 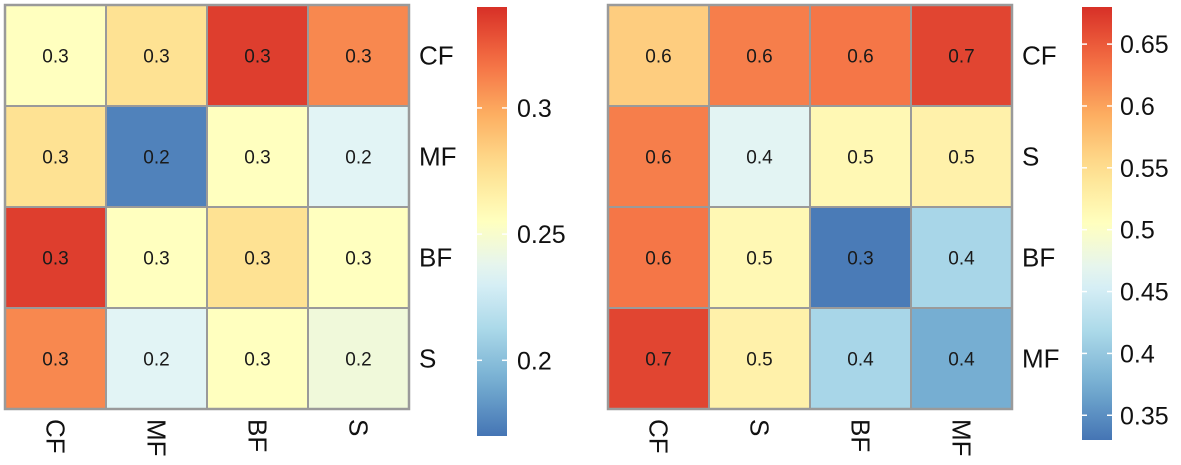 What do you see at coordinates (1144, 45) in the screenshot?
I see `colorbar-tick-label: 0.65` at bounding box center [1144, 45].